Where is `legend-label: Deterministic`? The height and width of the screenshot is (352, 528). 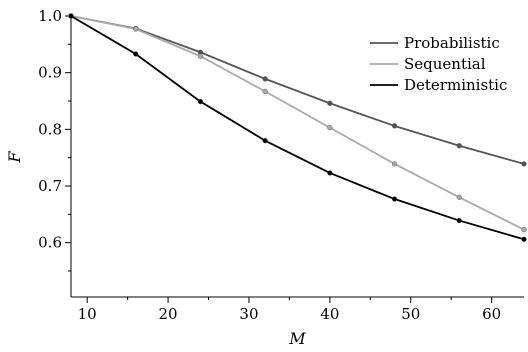
legend-label: Deterministic is located at coordinates (455, 85).